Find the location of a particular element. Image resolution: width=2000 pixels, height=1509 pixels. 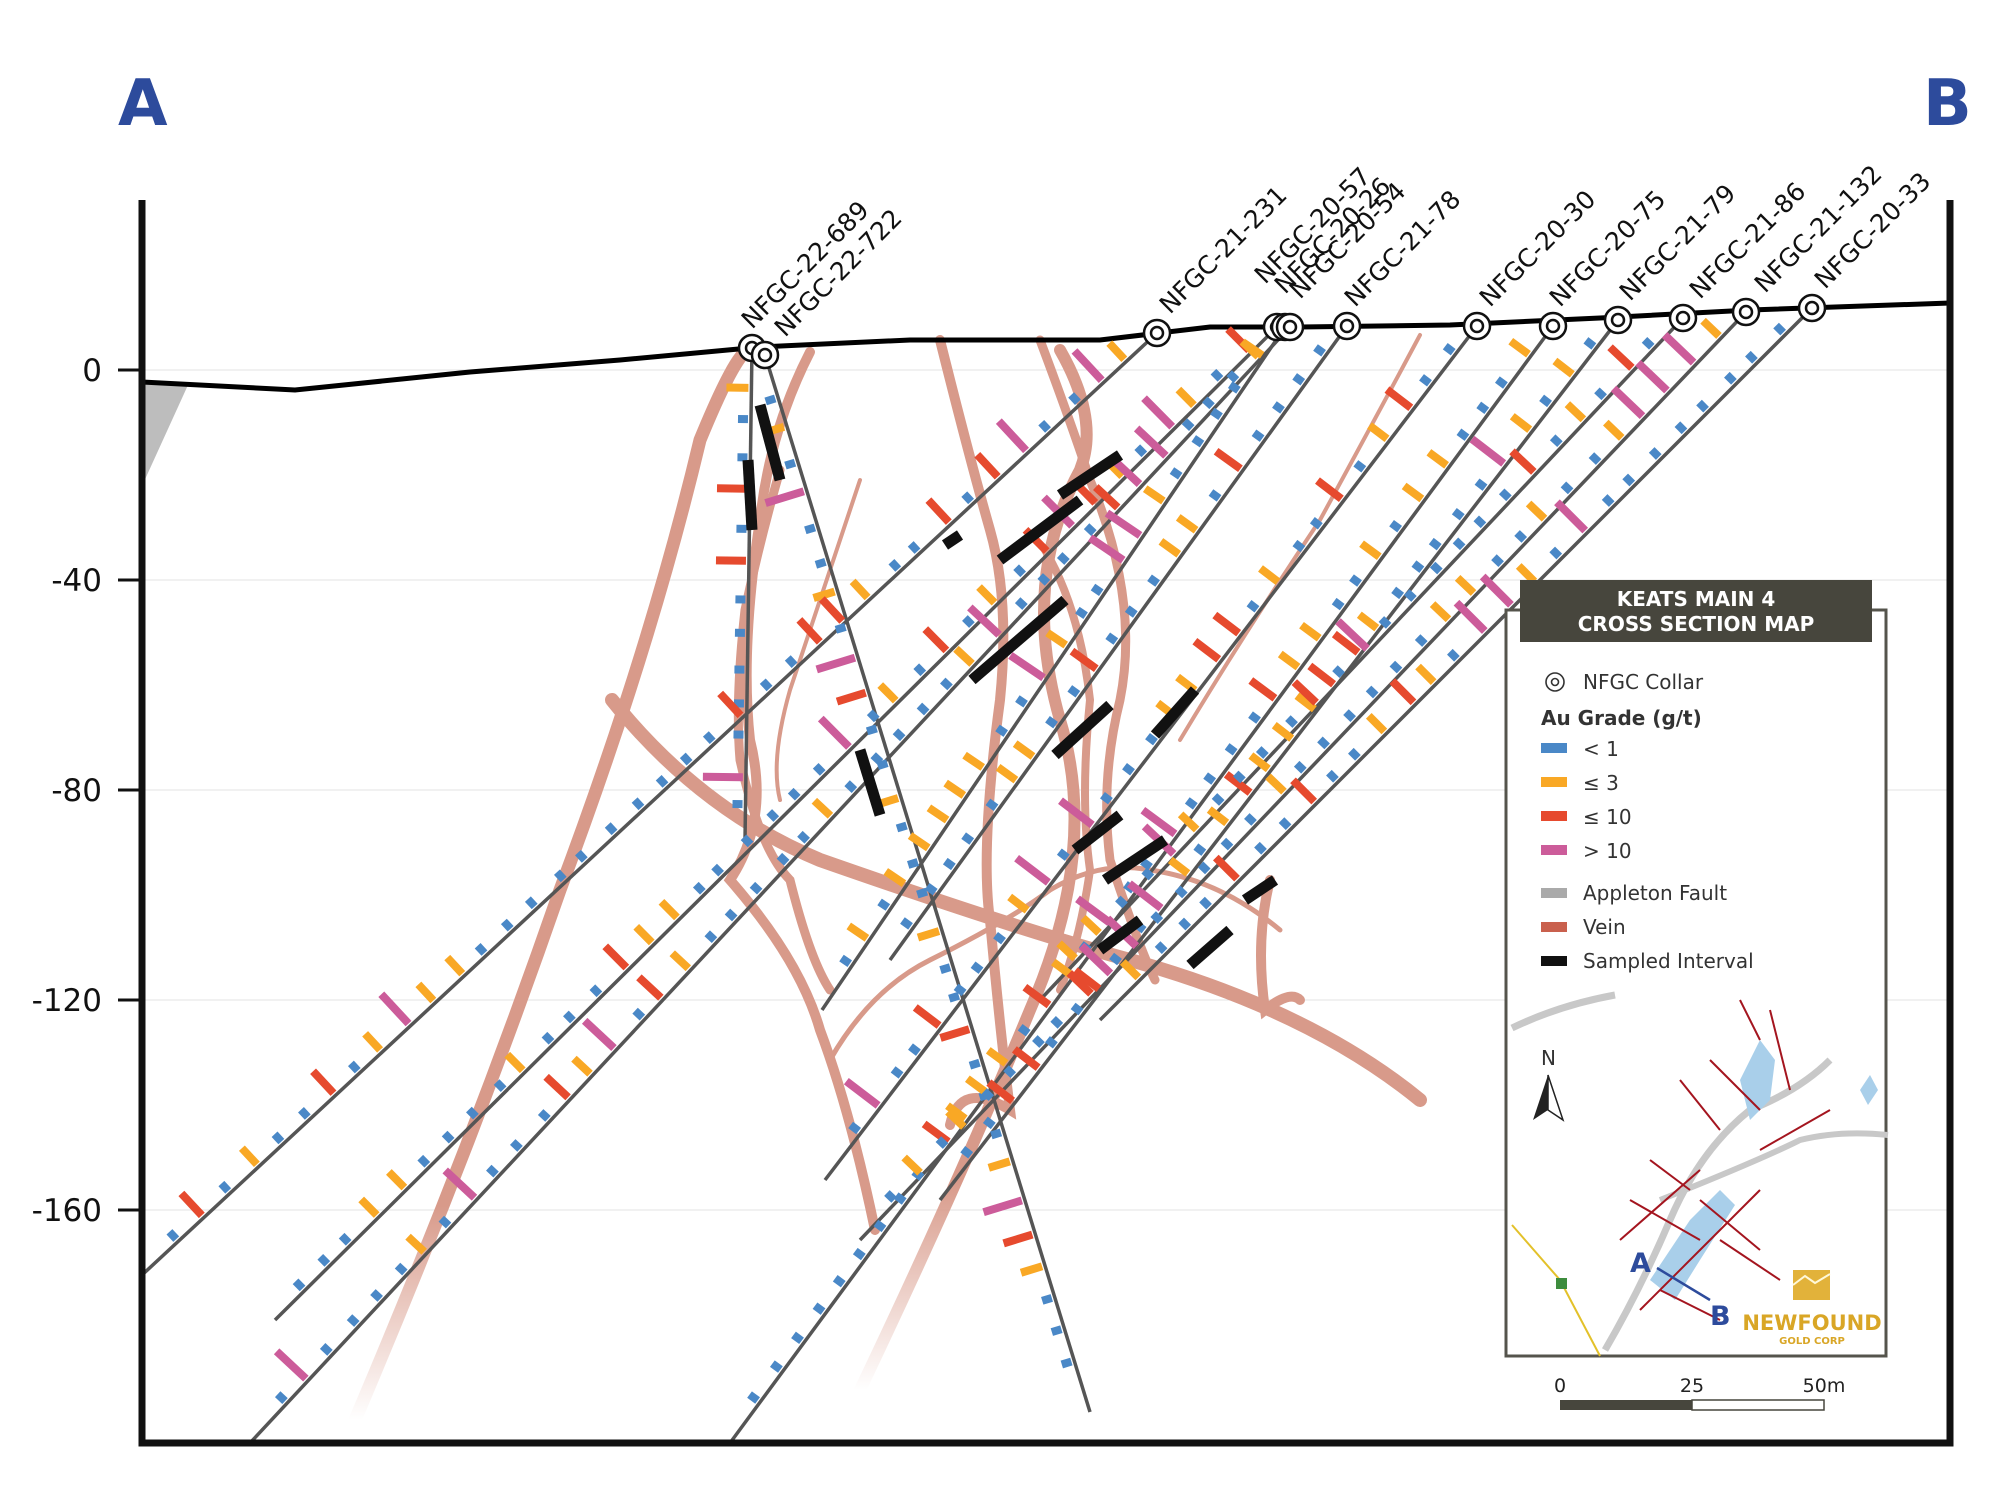

inset-fault is located at coordinates (1717, 1204).